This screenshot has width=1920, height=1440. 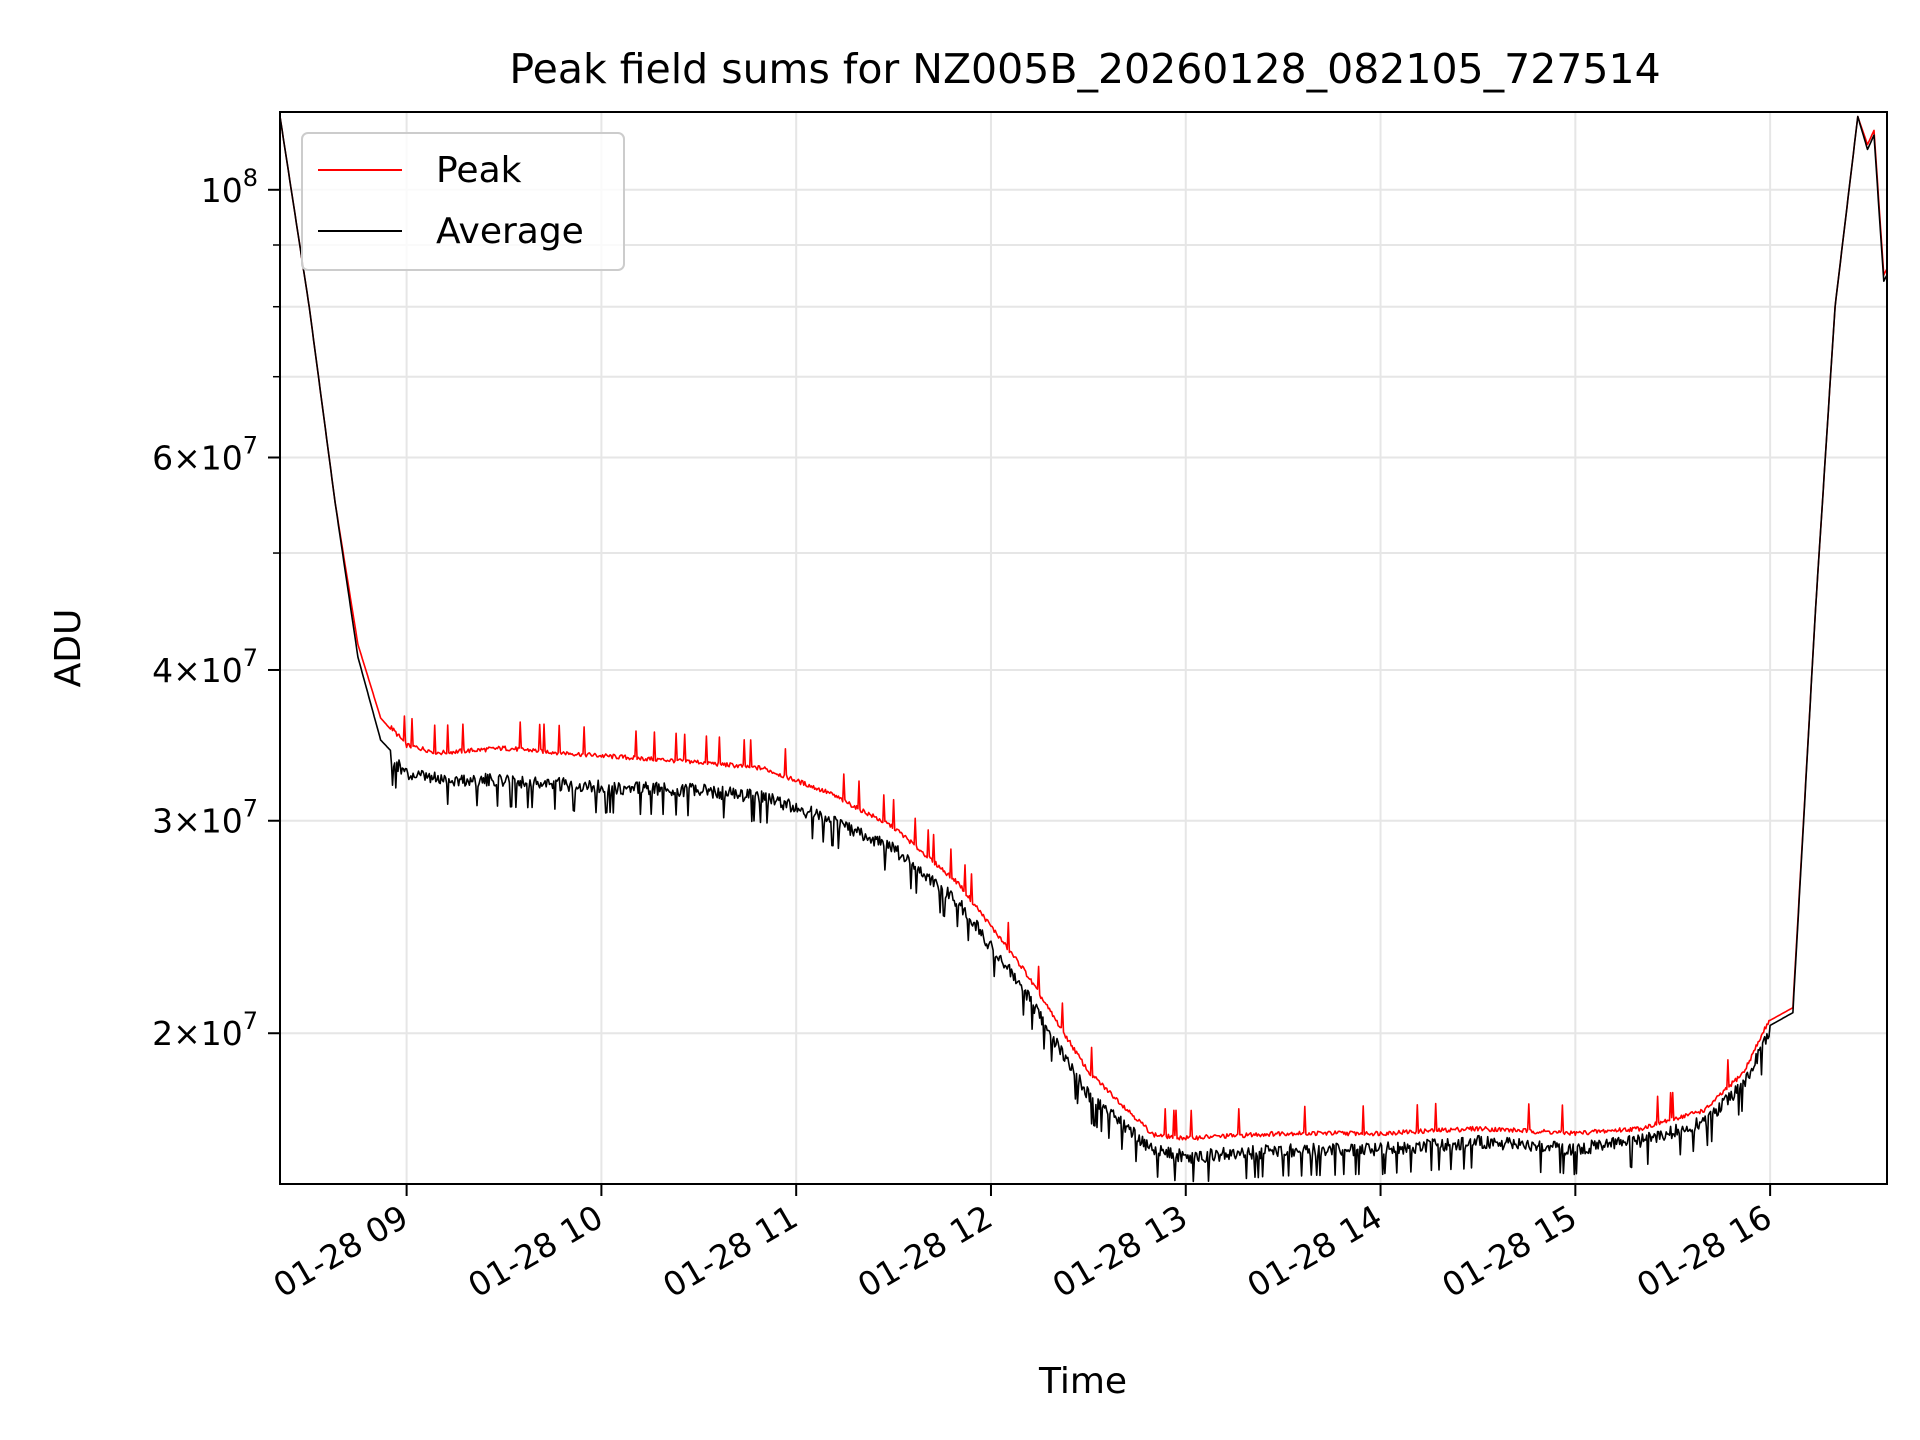 What do you see at coordinates (1082, 1381) in the screenshot?
I see `x-axis-label: Time` at bounding box center [1082, 1381].